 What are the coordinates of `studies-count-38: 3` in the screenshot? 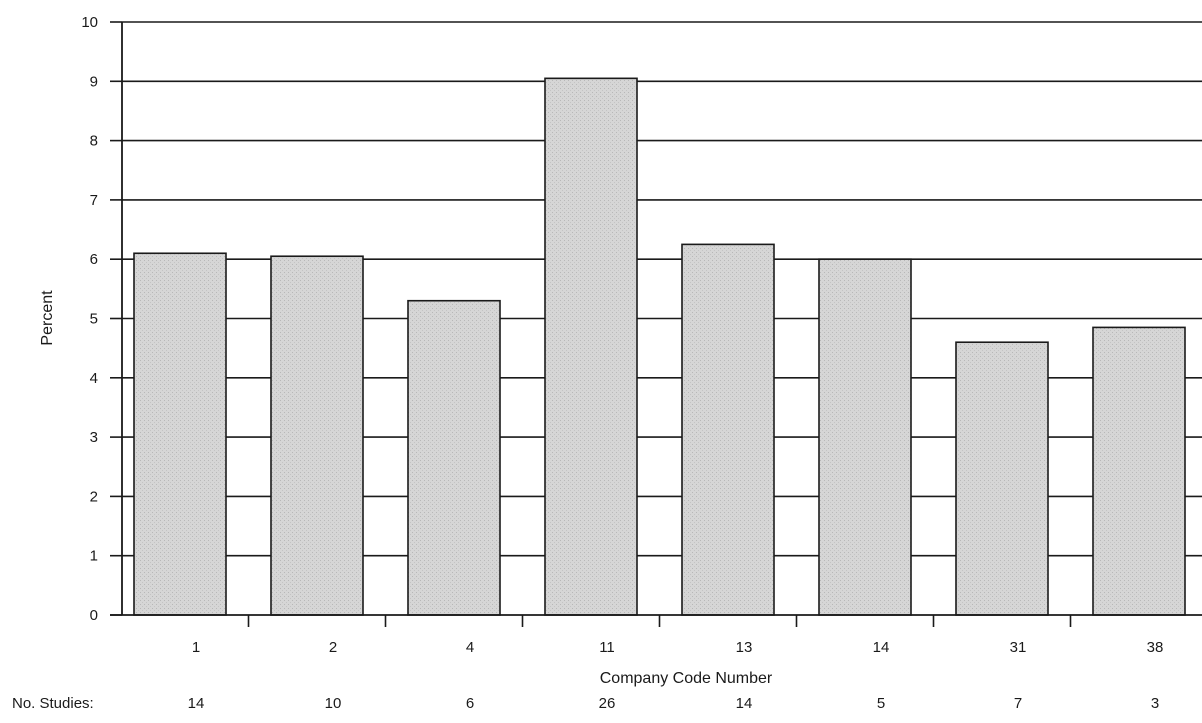 It's located at (1155, 703).